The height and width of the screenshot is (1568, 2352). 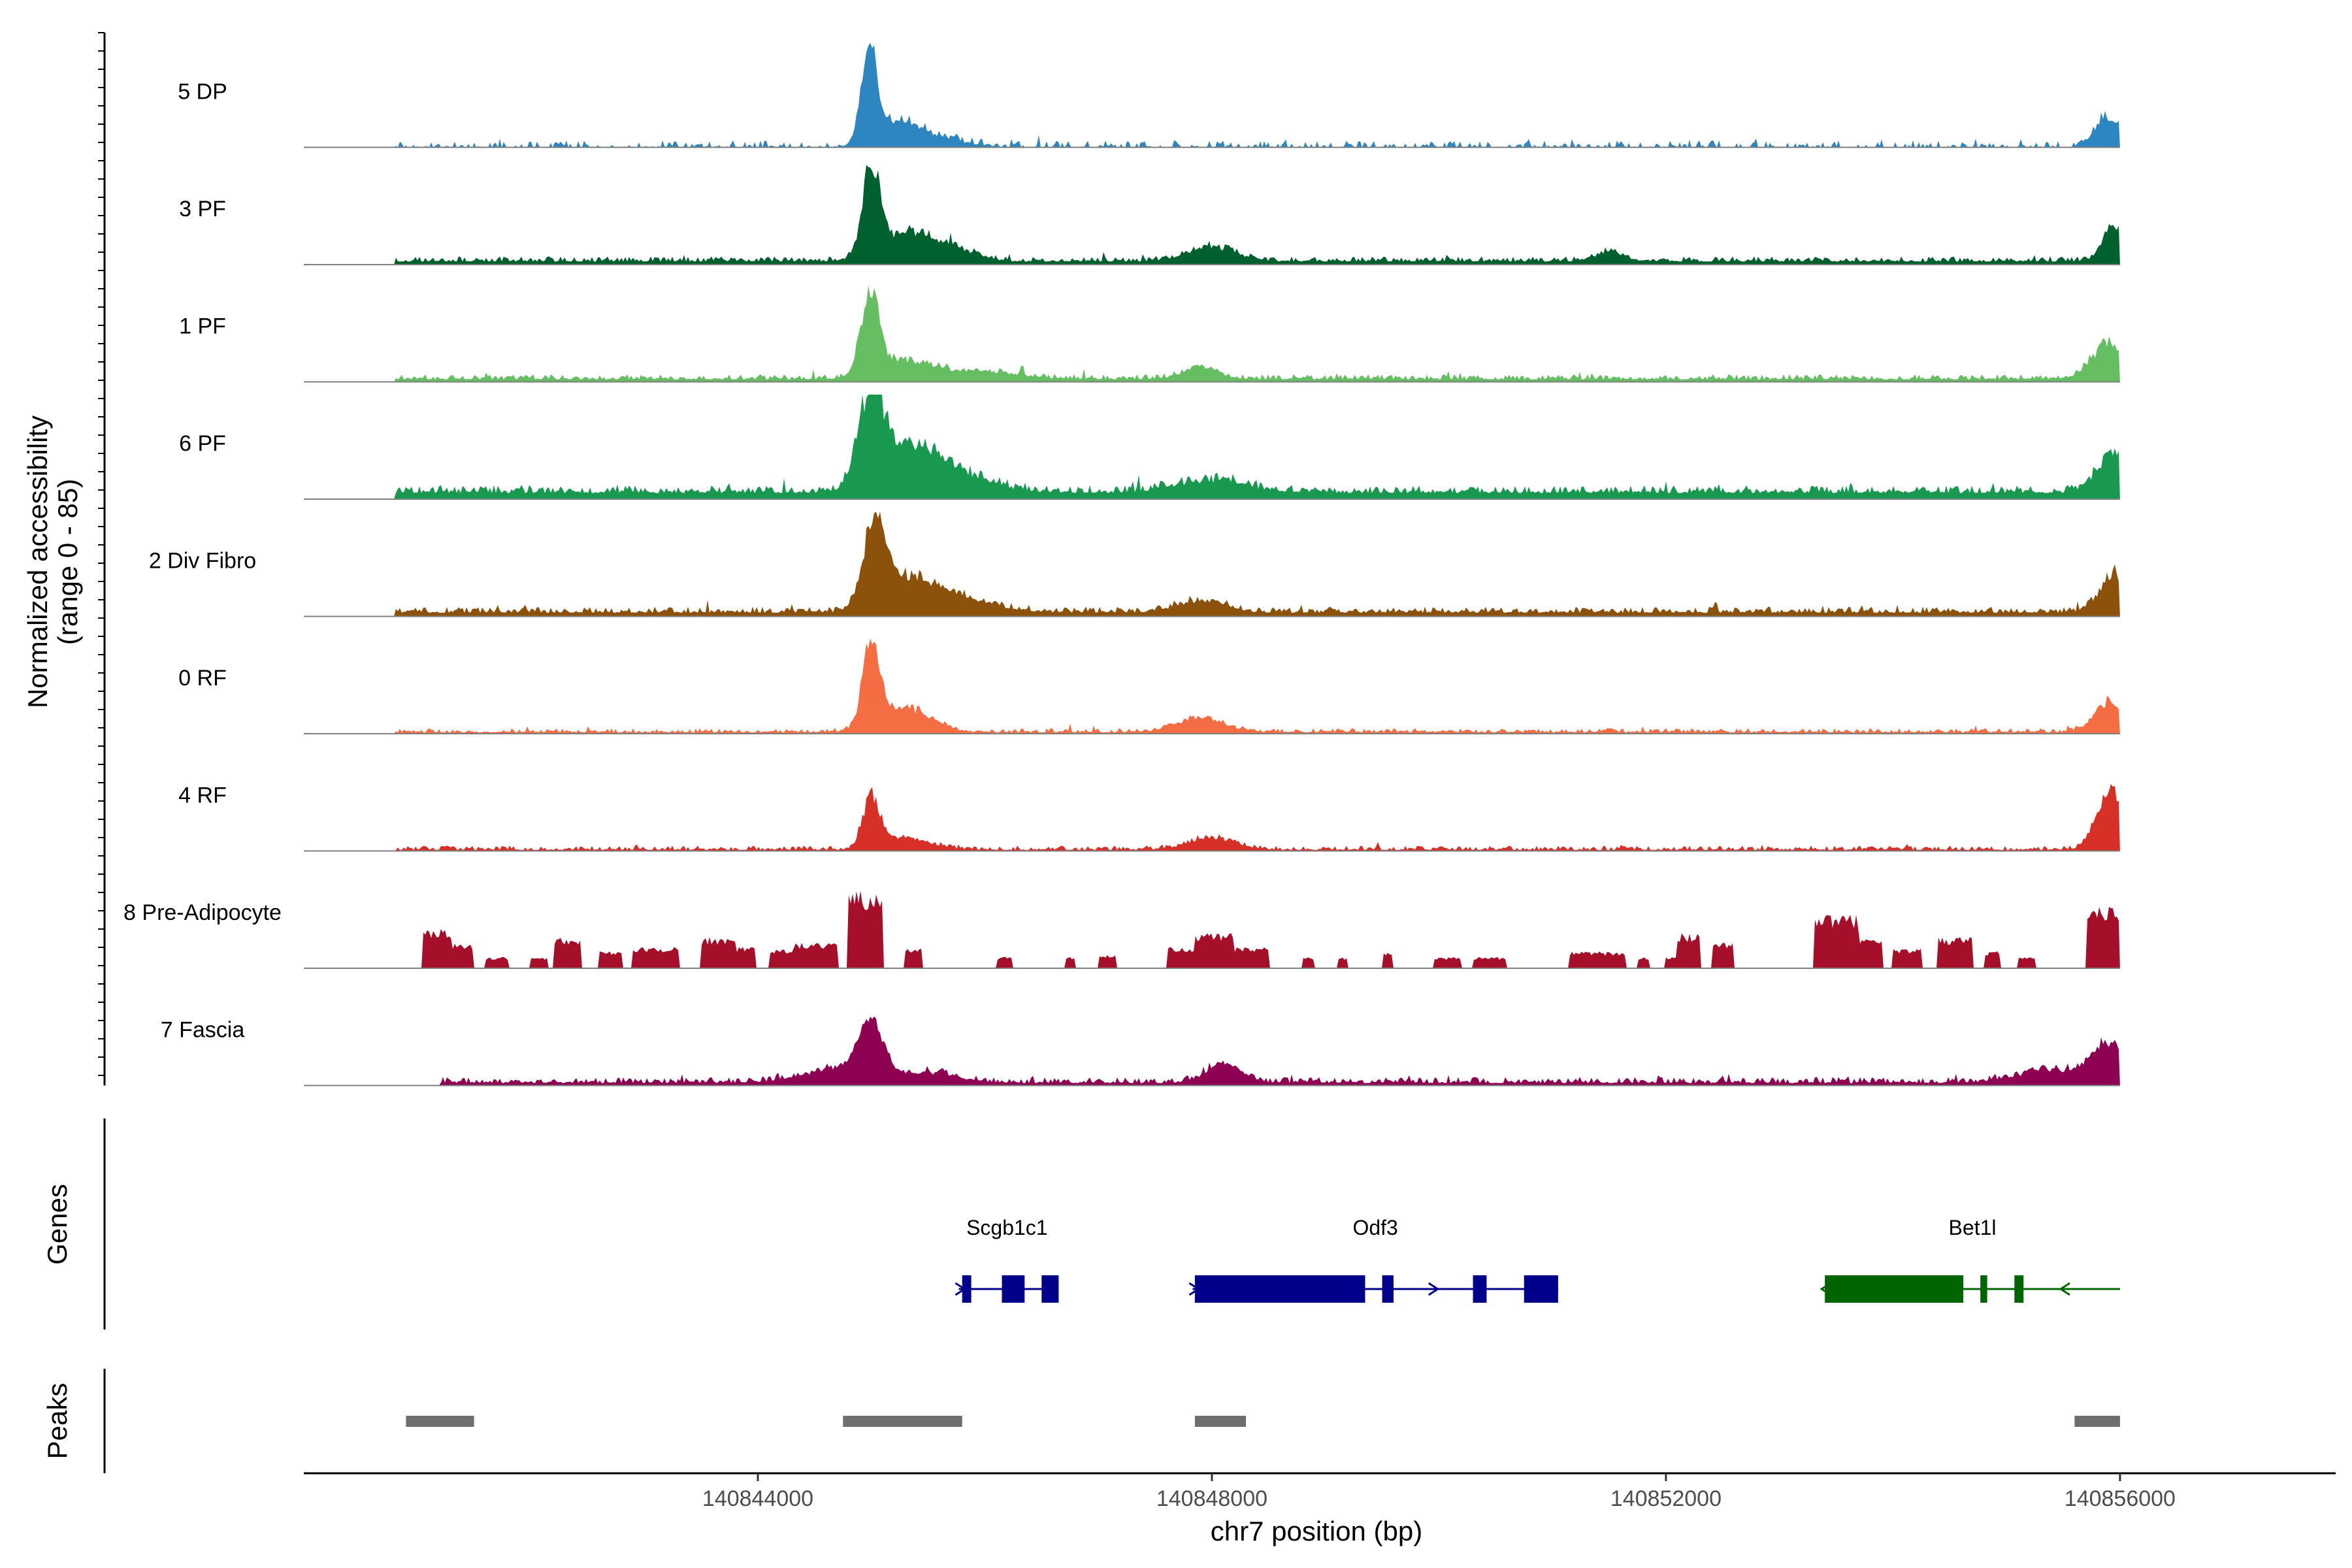 What do you see at coordinates (202, 209) in the screenshot?
I see `track-label: 3 PF` at bounding box center [202, 209].